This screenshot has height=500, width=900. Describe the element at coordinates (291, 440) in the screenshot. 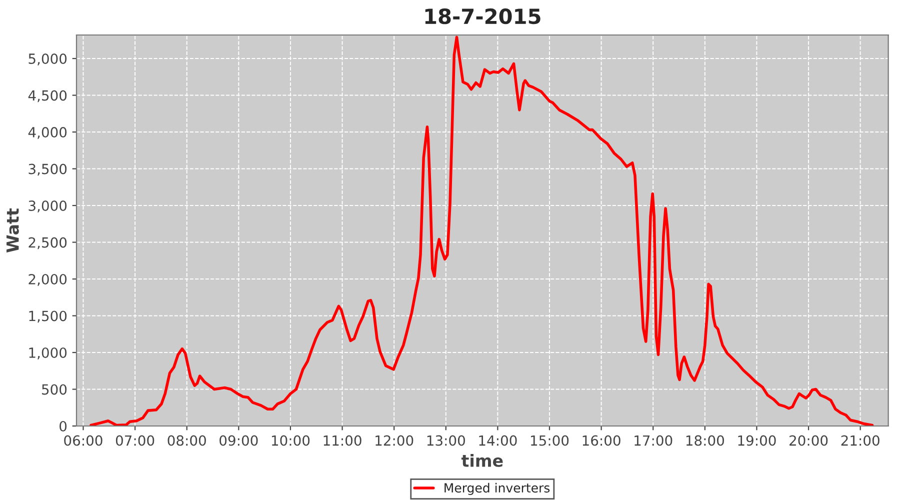

I see `x-tick-label: 10:00` at that location.